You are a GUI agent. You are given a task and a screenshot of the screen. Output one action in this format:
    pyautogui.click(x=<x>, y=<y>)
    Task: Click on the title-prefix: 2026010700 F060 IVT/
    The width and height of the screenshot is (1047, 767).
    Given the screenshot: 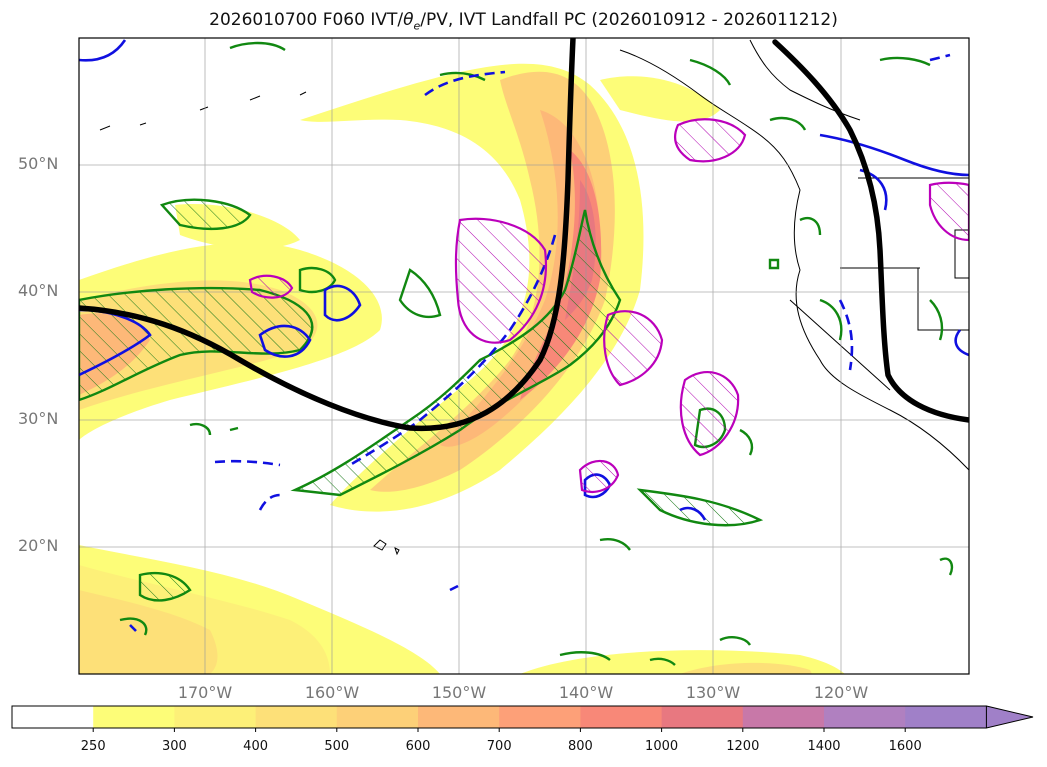 What is the action you would take?
    pyautogui.click(x=306, y=20)
    